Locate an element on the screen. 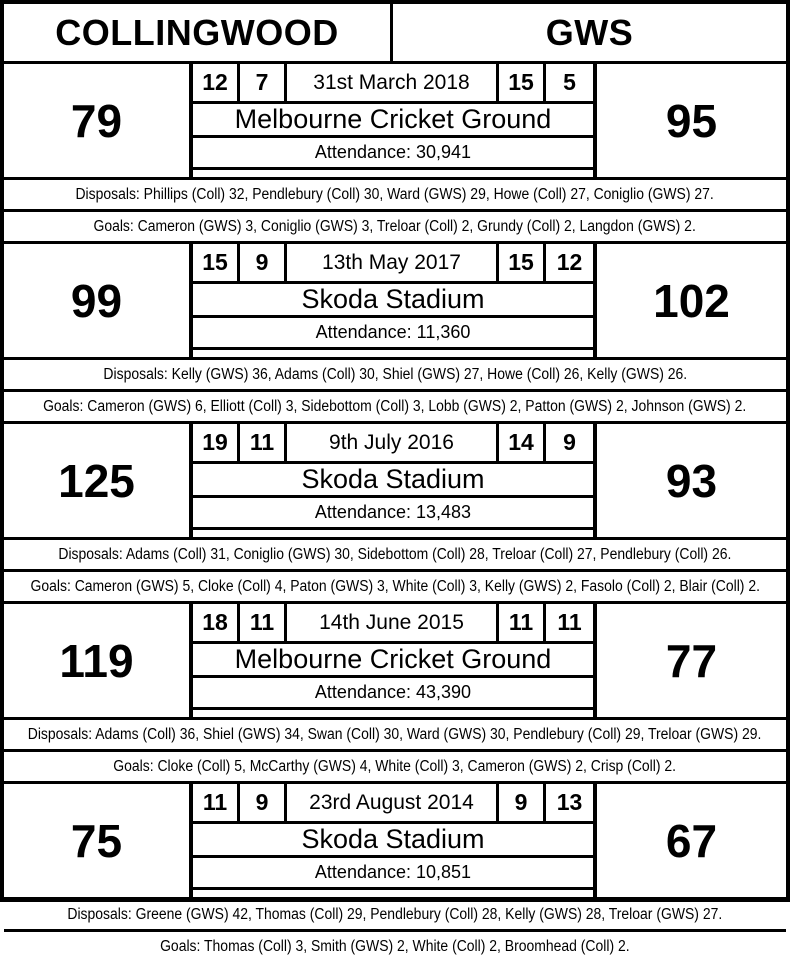 Image resolution: width=790 pixels, height=961 pixels. match-date: 14th June 2015 is located at coordinates (393, 622).